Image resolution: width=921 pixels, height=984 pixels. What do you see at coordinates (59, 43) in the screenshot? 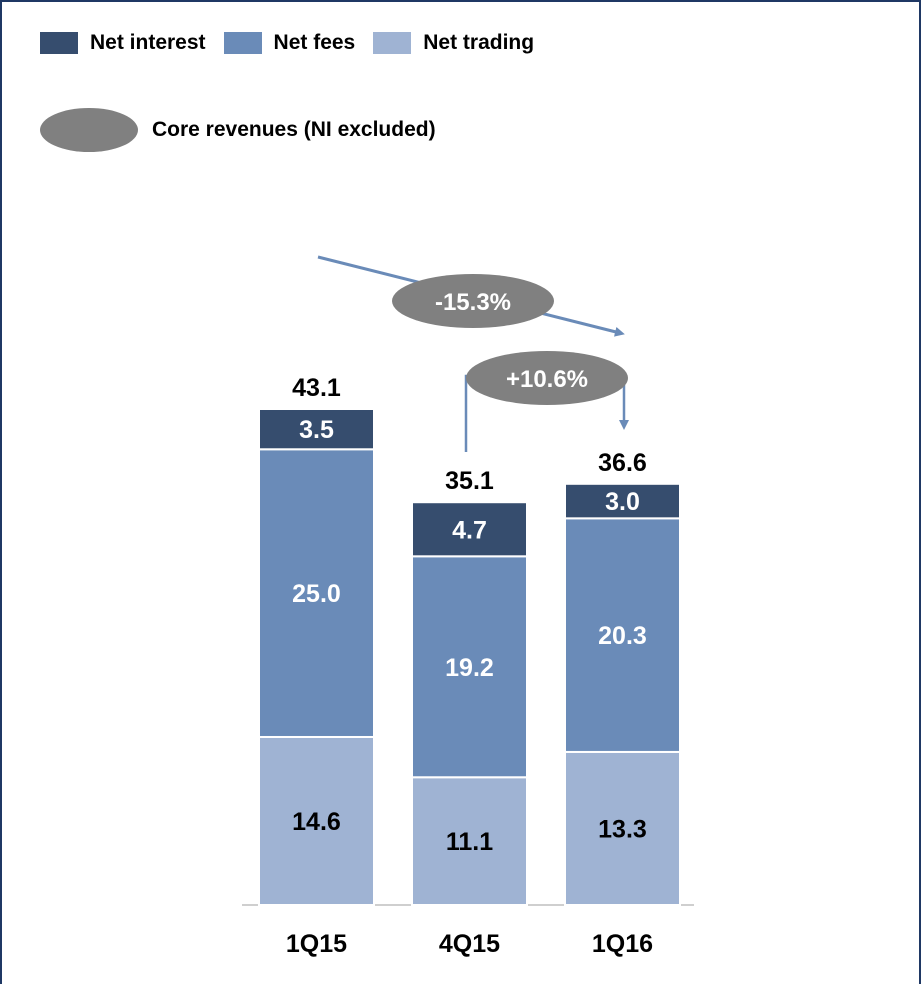
I see `legend-swatch-net-interest` at bounding box center [59, 43].